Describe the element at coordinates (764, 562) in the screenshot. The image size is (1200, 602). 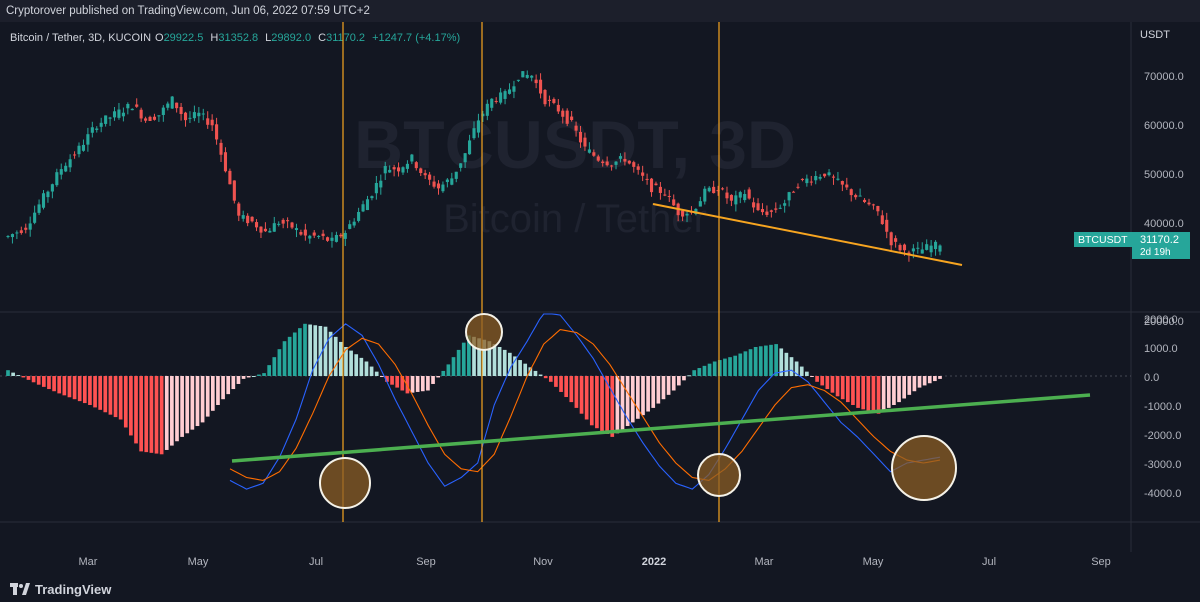
I see `time-label: Mar` at that location.